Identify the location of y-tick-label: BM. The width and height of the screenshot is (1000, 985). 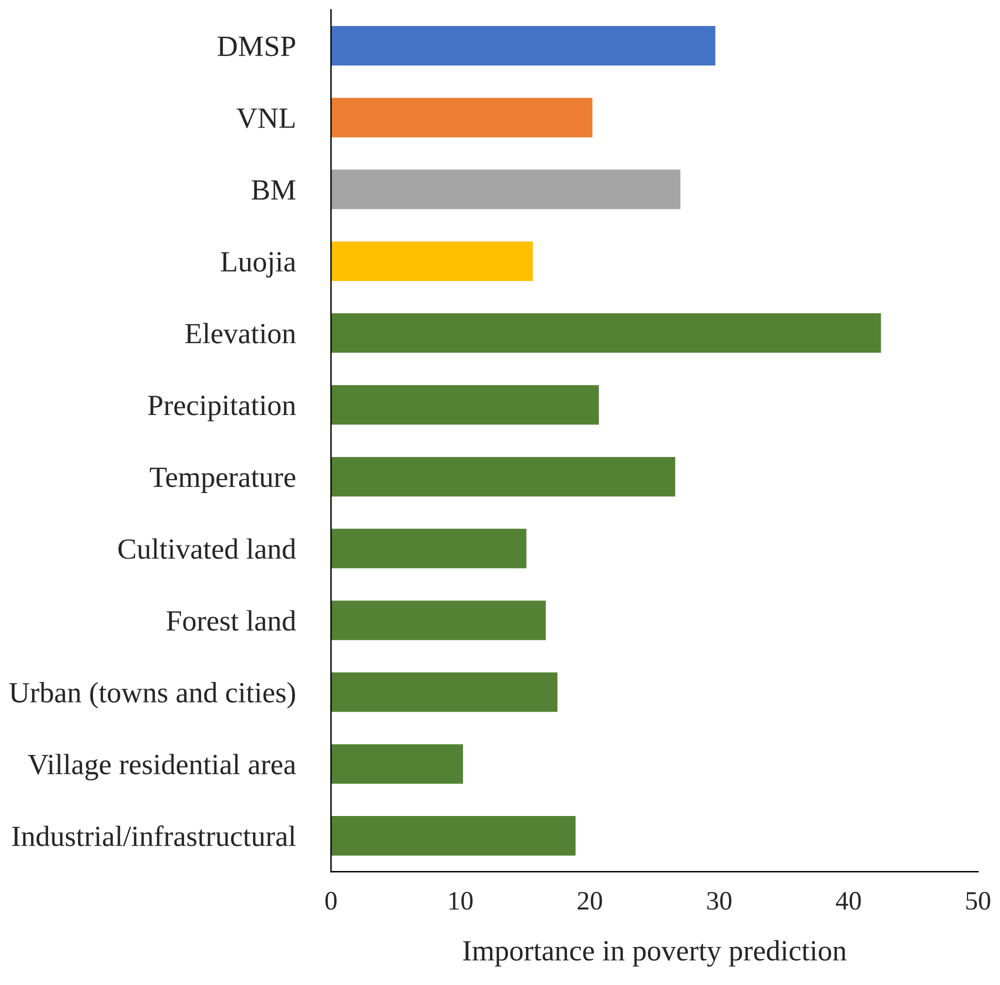
(274, 190).